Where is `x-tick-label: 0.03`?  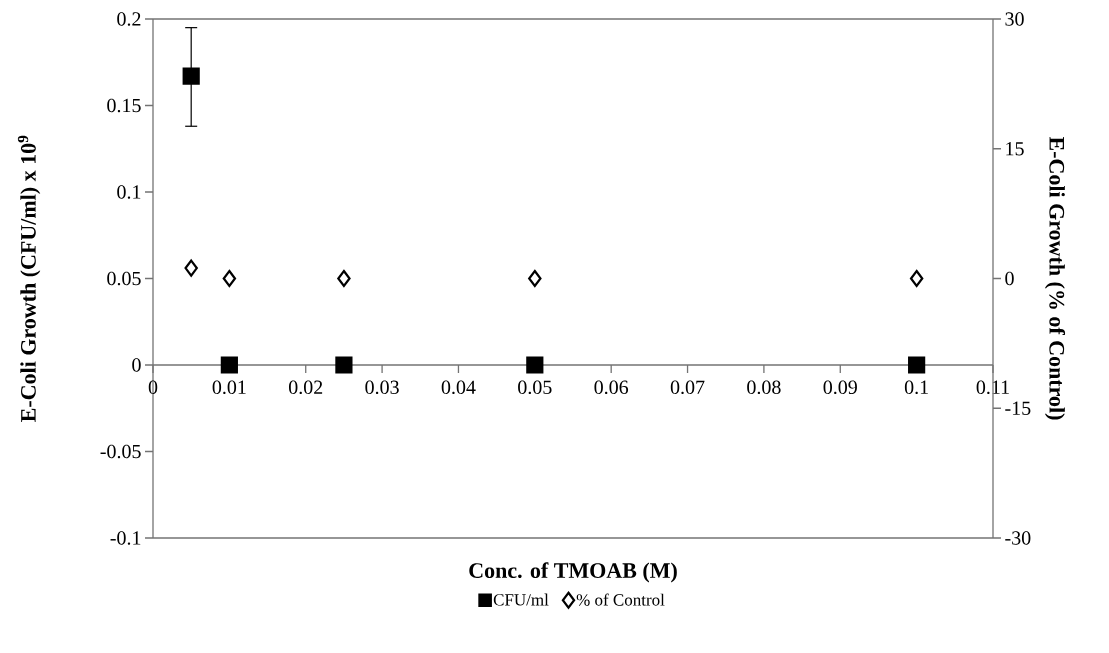 x-tick-label: 0.03 is located at coordinates (382, 387).